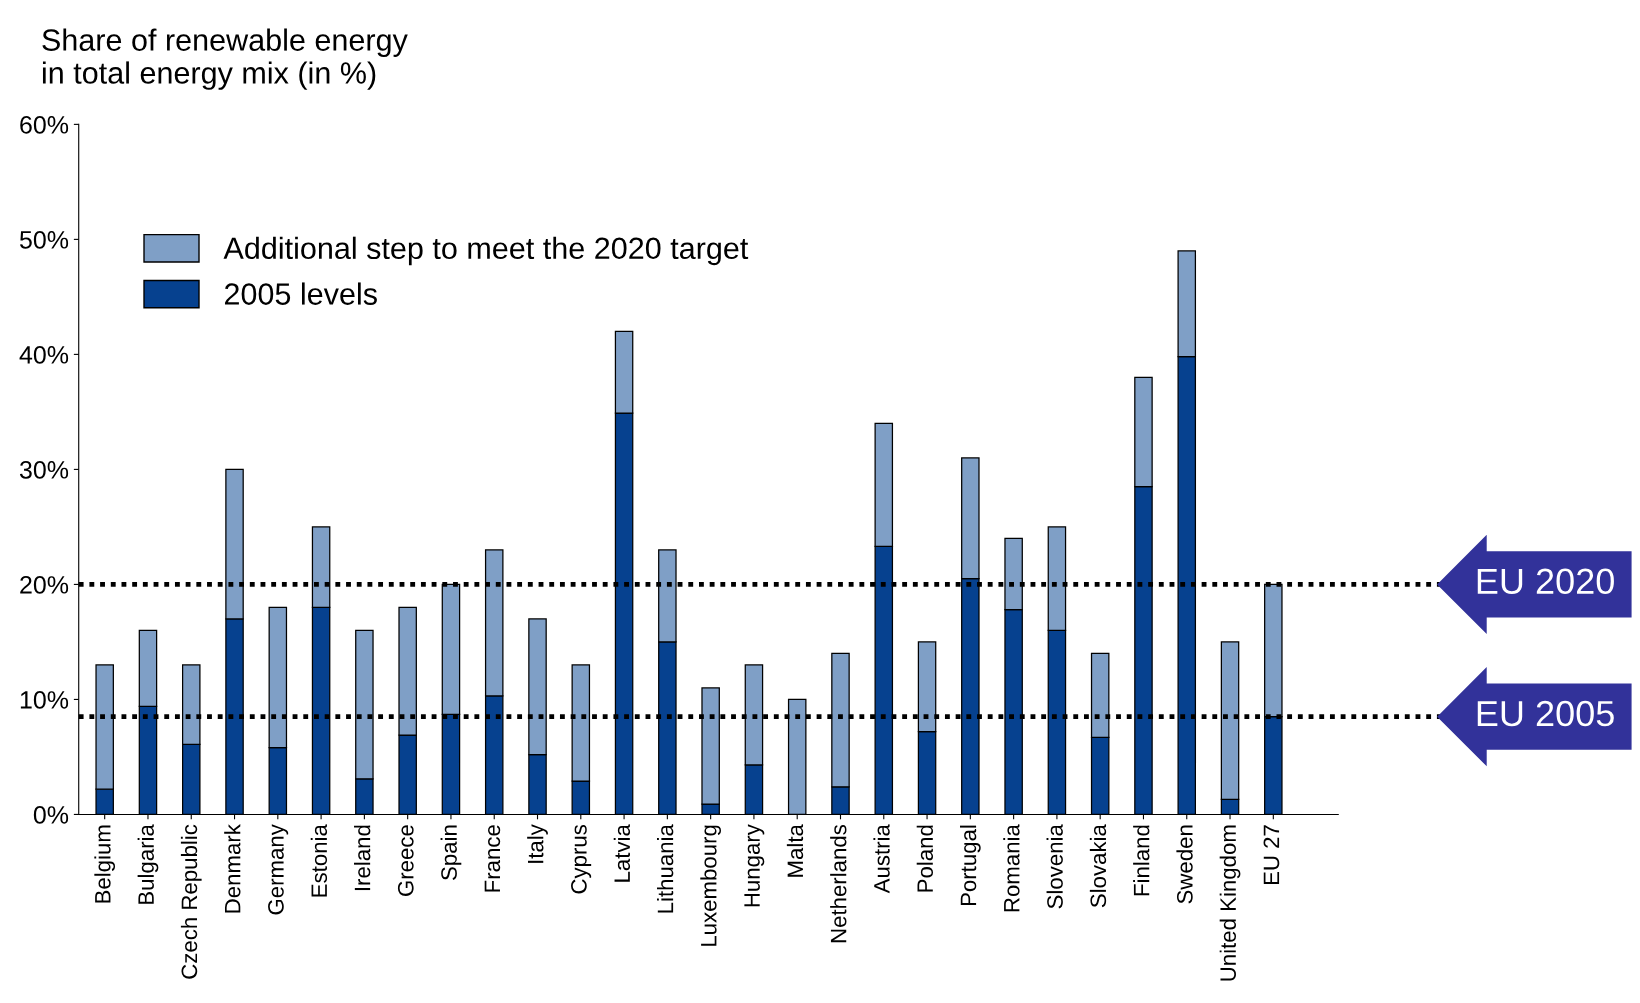  Describe the element at coordinates (1271, 855) in the screenshot. I see `x-tick-label: EU 27` at that location.